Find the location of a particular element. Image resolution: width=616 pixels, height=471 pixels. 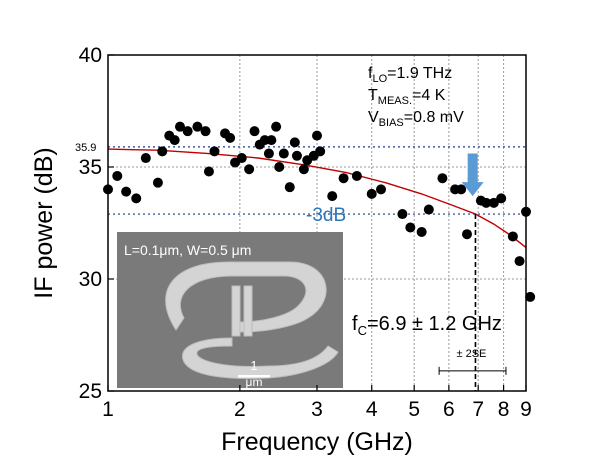

sem-inset: L=0.1μm, W=0.5 μm 1 μm is located at coordinates (230, 310).